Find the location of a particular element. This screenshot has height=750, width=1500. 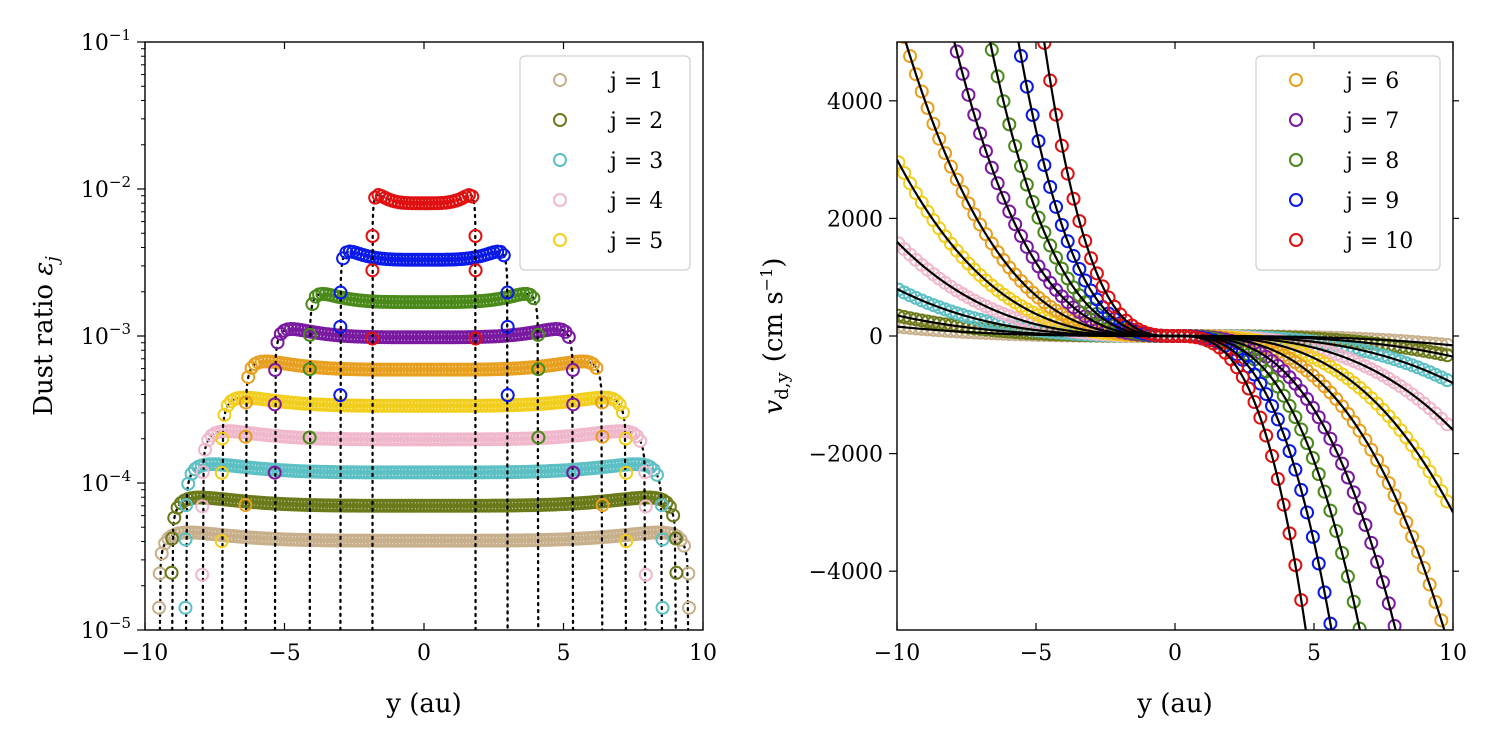

velocity-y-label-units-exp: −1 is located at coordinates (766, 280).